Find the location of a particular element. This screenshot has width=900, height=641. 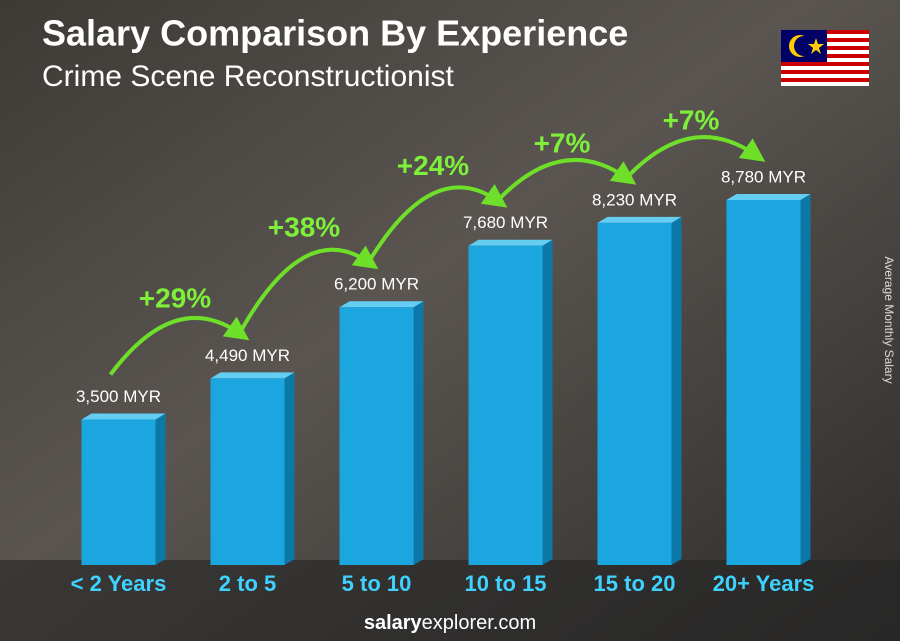

footer-bold: salary is located at coordinates (393, 623).